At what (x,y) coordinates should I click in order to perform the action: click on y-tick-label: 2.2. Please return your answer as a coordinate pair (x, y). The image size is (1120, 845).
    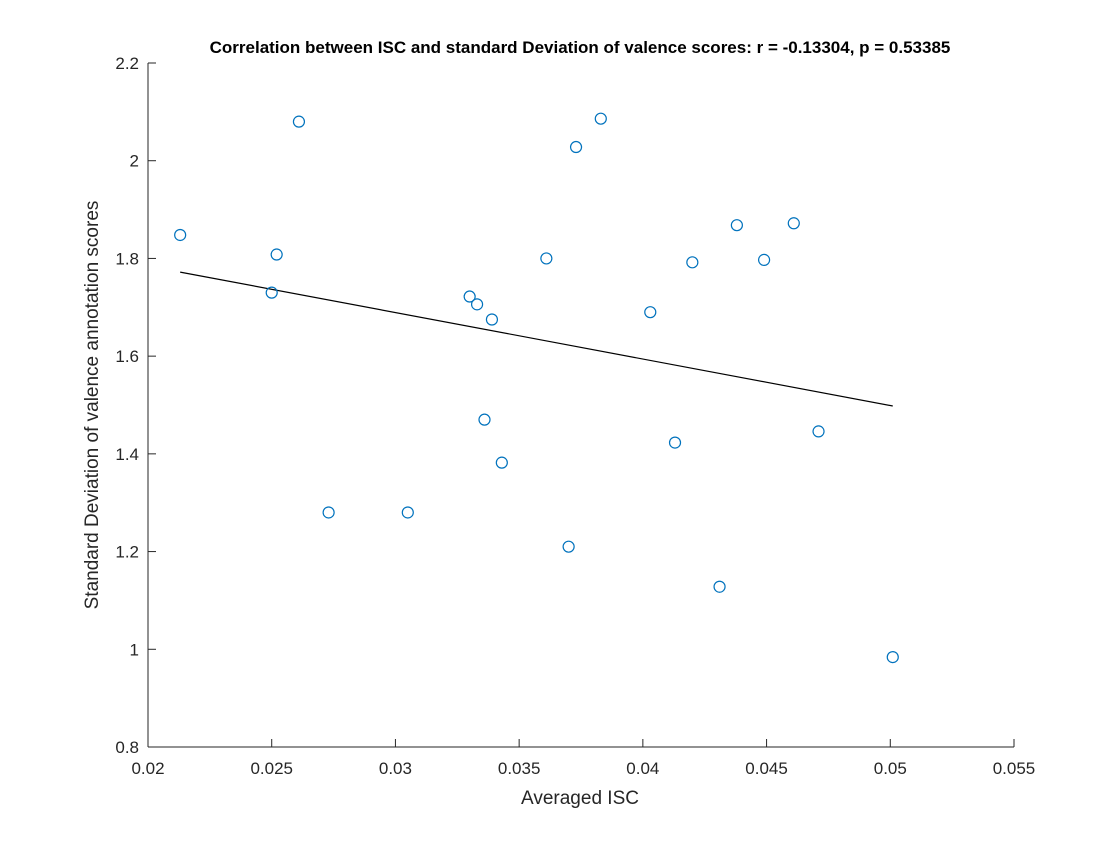
    Looking at the image, I should click on (127, 63).